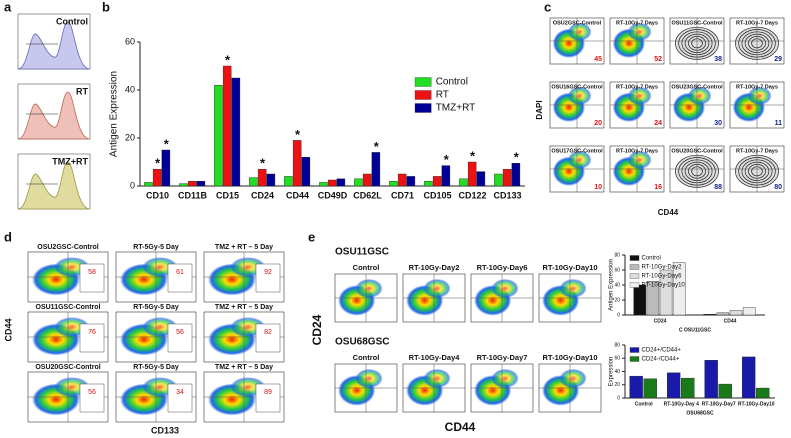  Describe the element at coordinates (719, 404) in the screenshot. I see `x-tick-label: RT-10Gy-Day7` at that location.